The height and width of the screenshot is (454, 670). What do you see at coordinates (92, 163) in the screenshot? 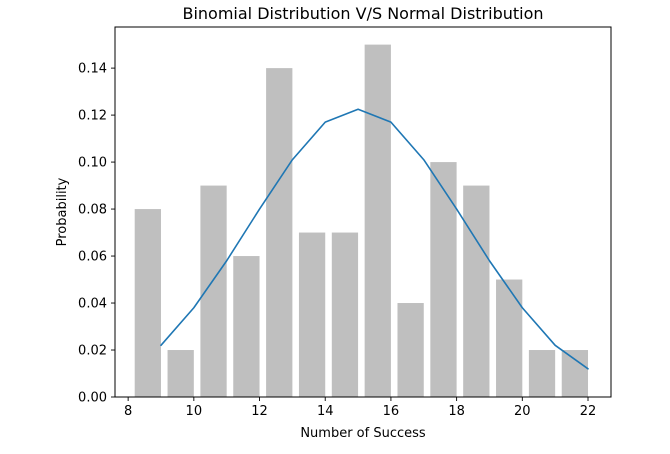
I see `y-tick-label: 0.10` at bounding box center [92, 163].